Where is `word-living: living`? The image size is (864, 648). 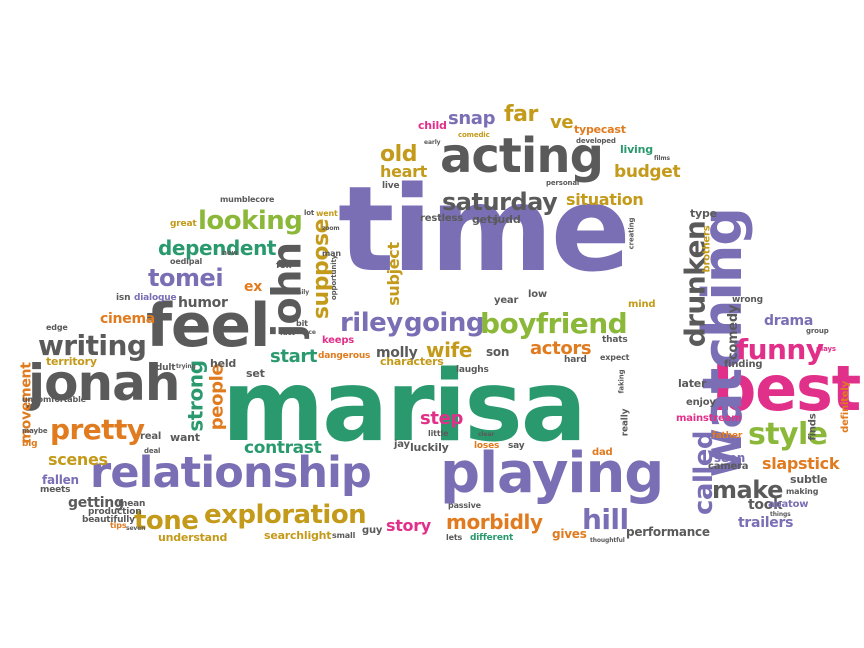 word-living: living is located at coordinates (636, 149).